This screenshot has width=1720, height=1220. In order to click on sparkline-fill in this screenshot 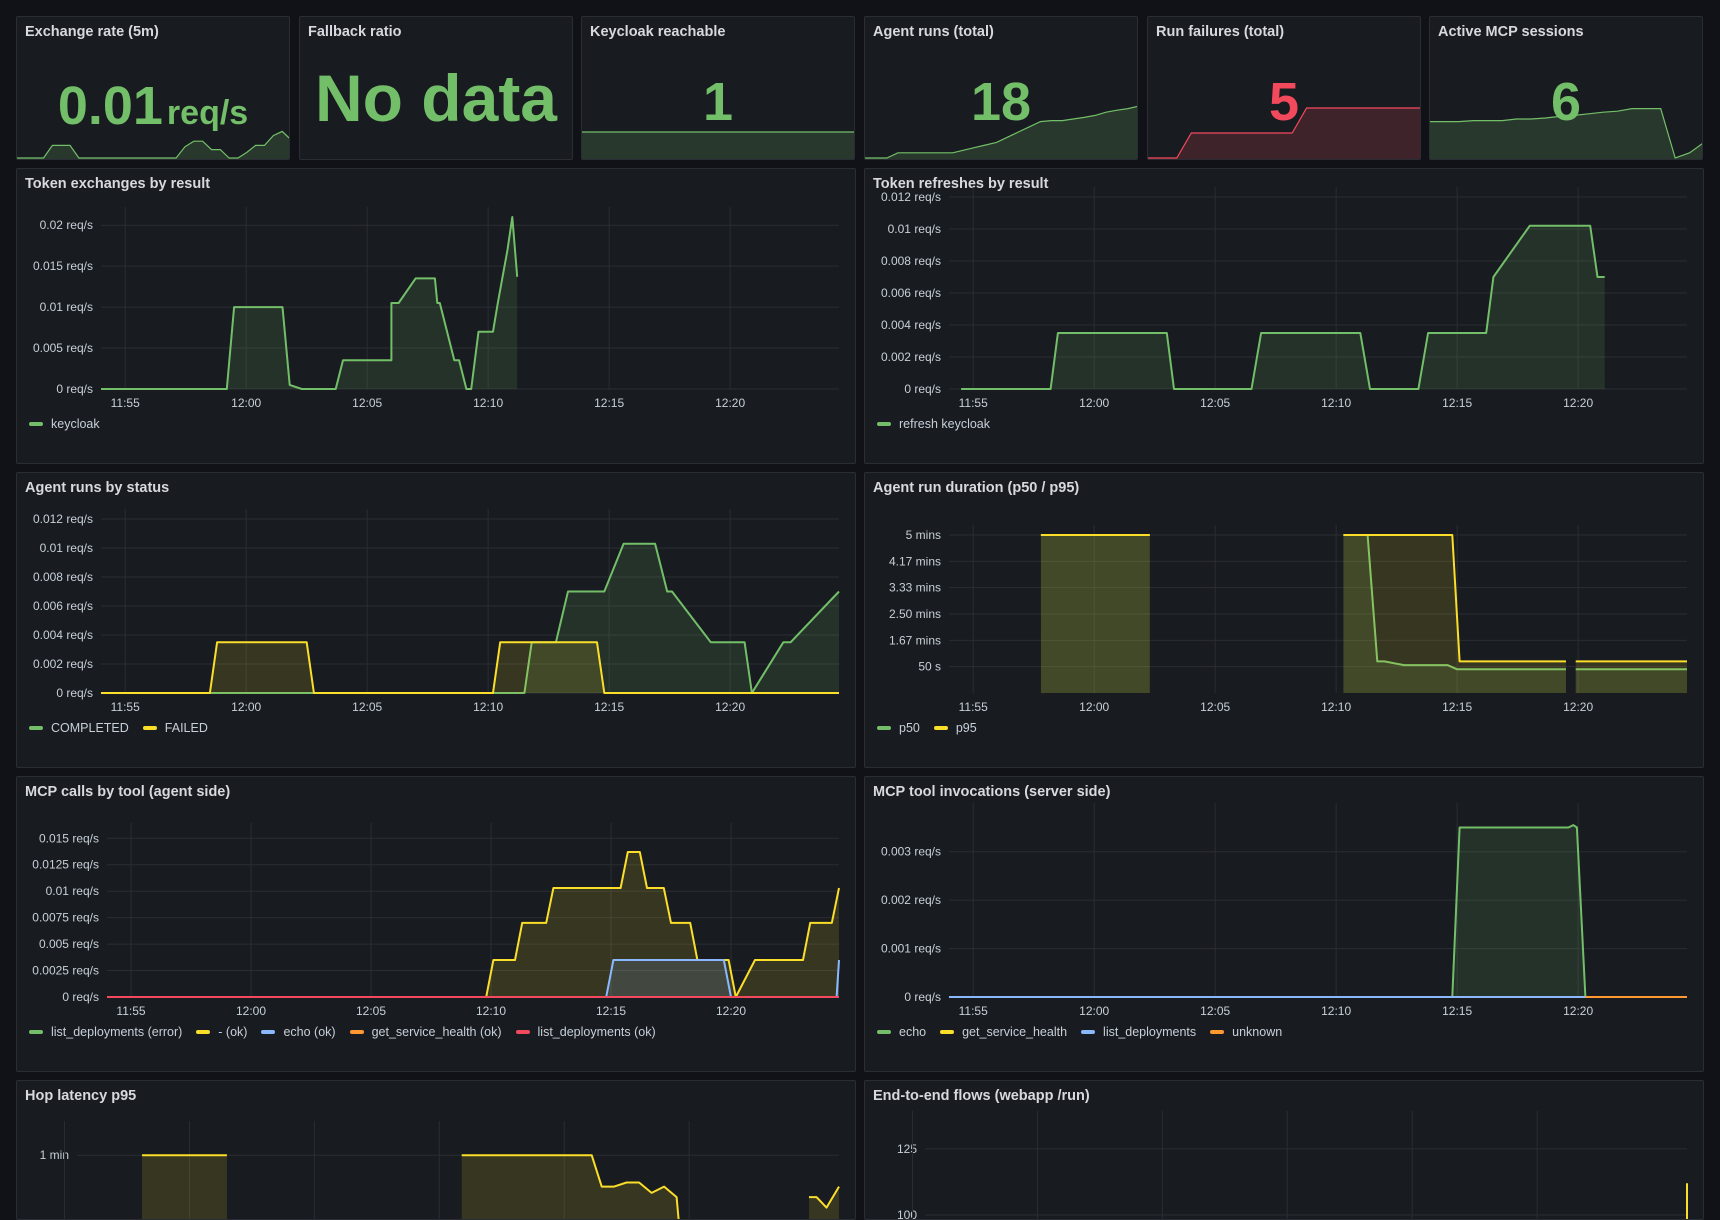, I will do `click(1001, 132)`.